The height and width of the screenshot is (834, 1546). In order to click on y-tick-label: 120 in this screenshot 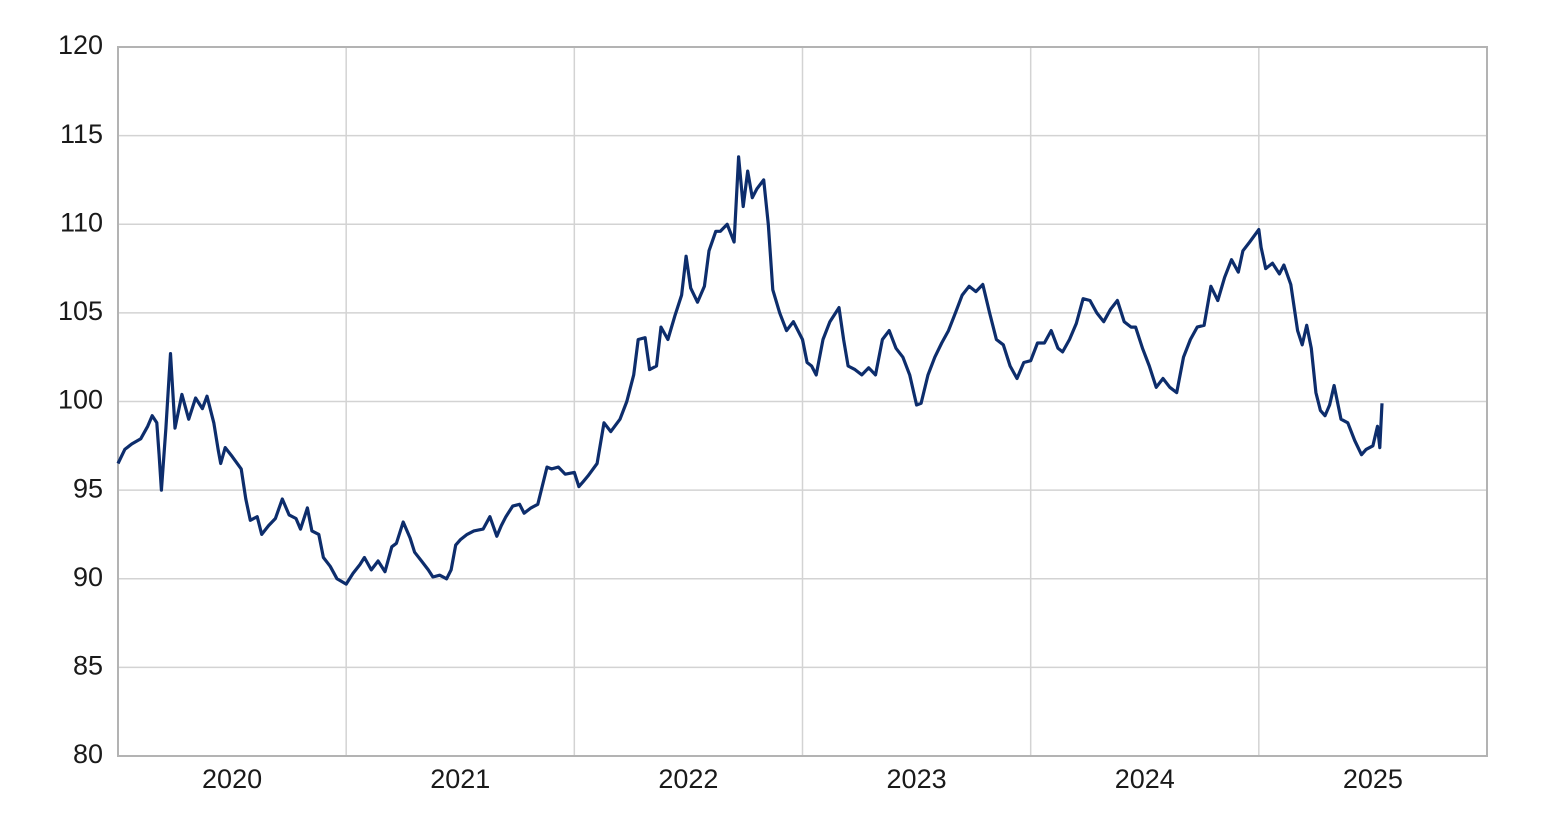, I will do `click(80, 45)`.